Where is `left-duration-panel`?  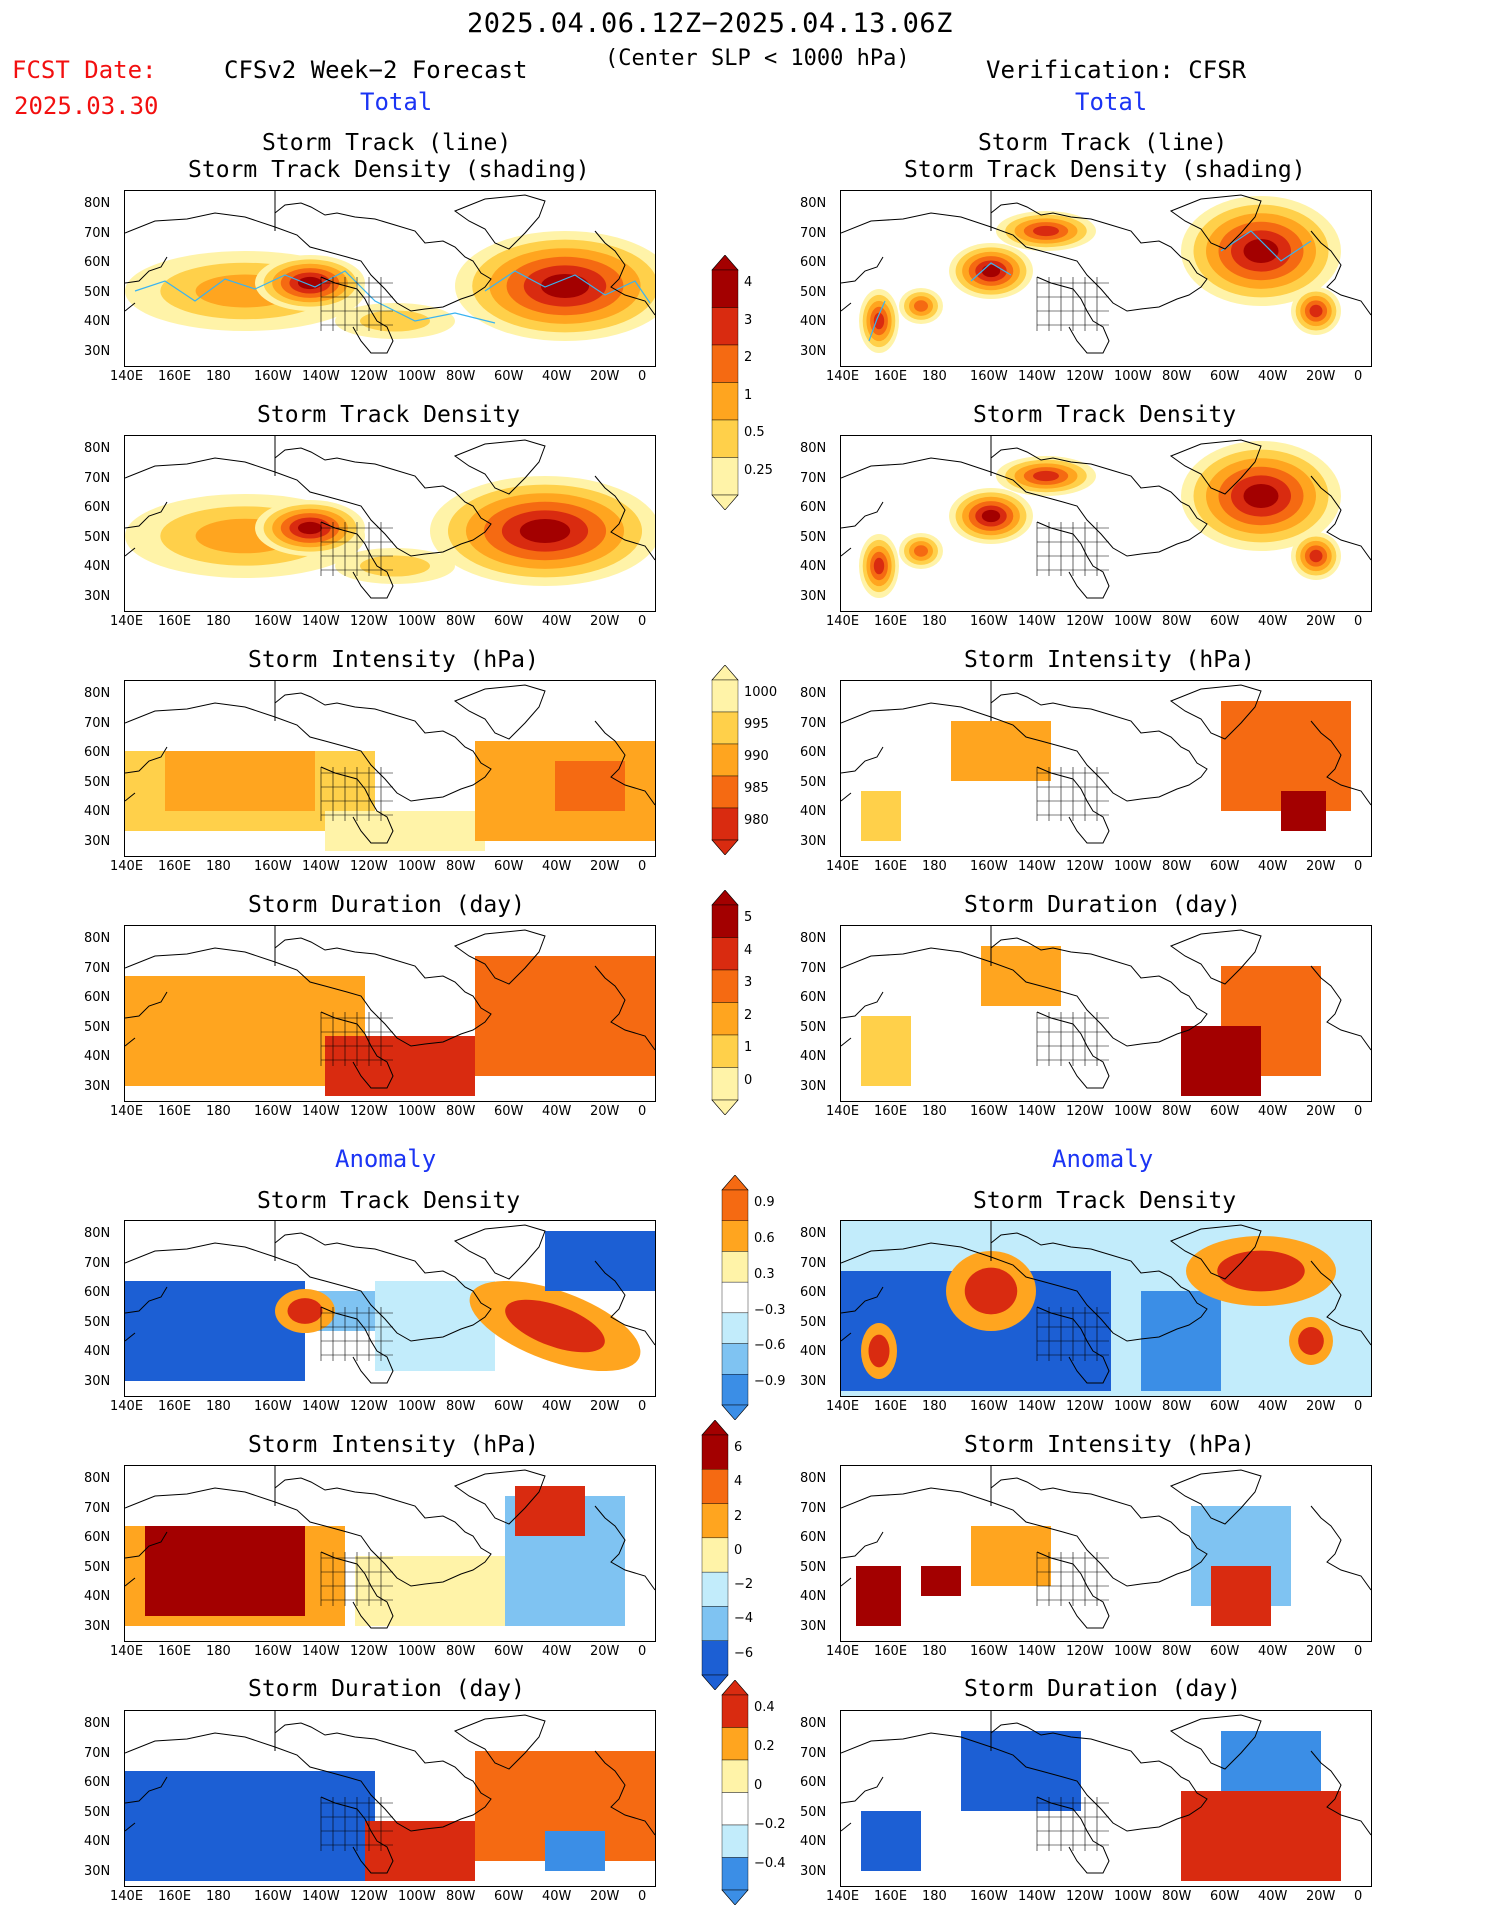 left-duration-panel is located at coordinates (390, 1013).